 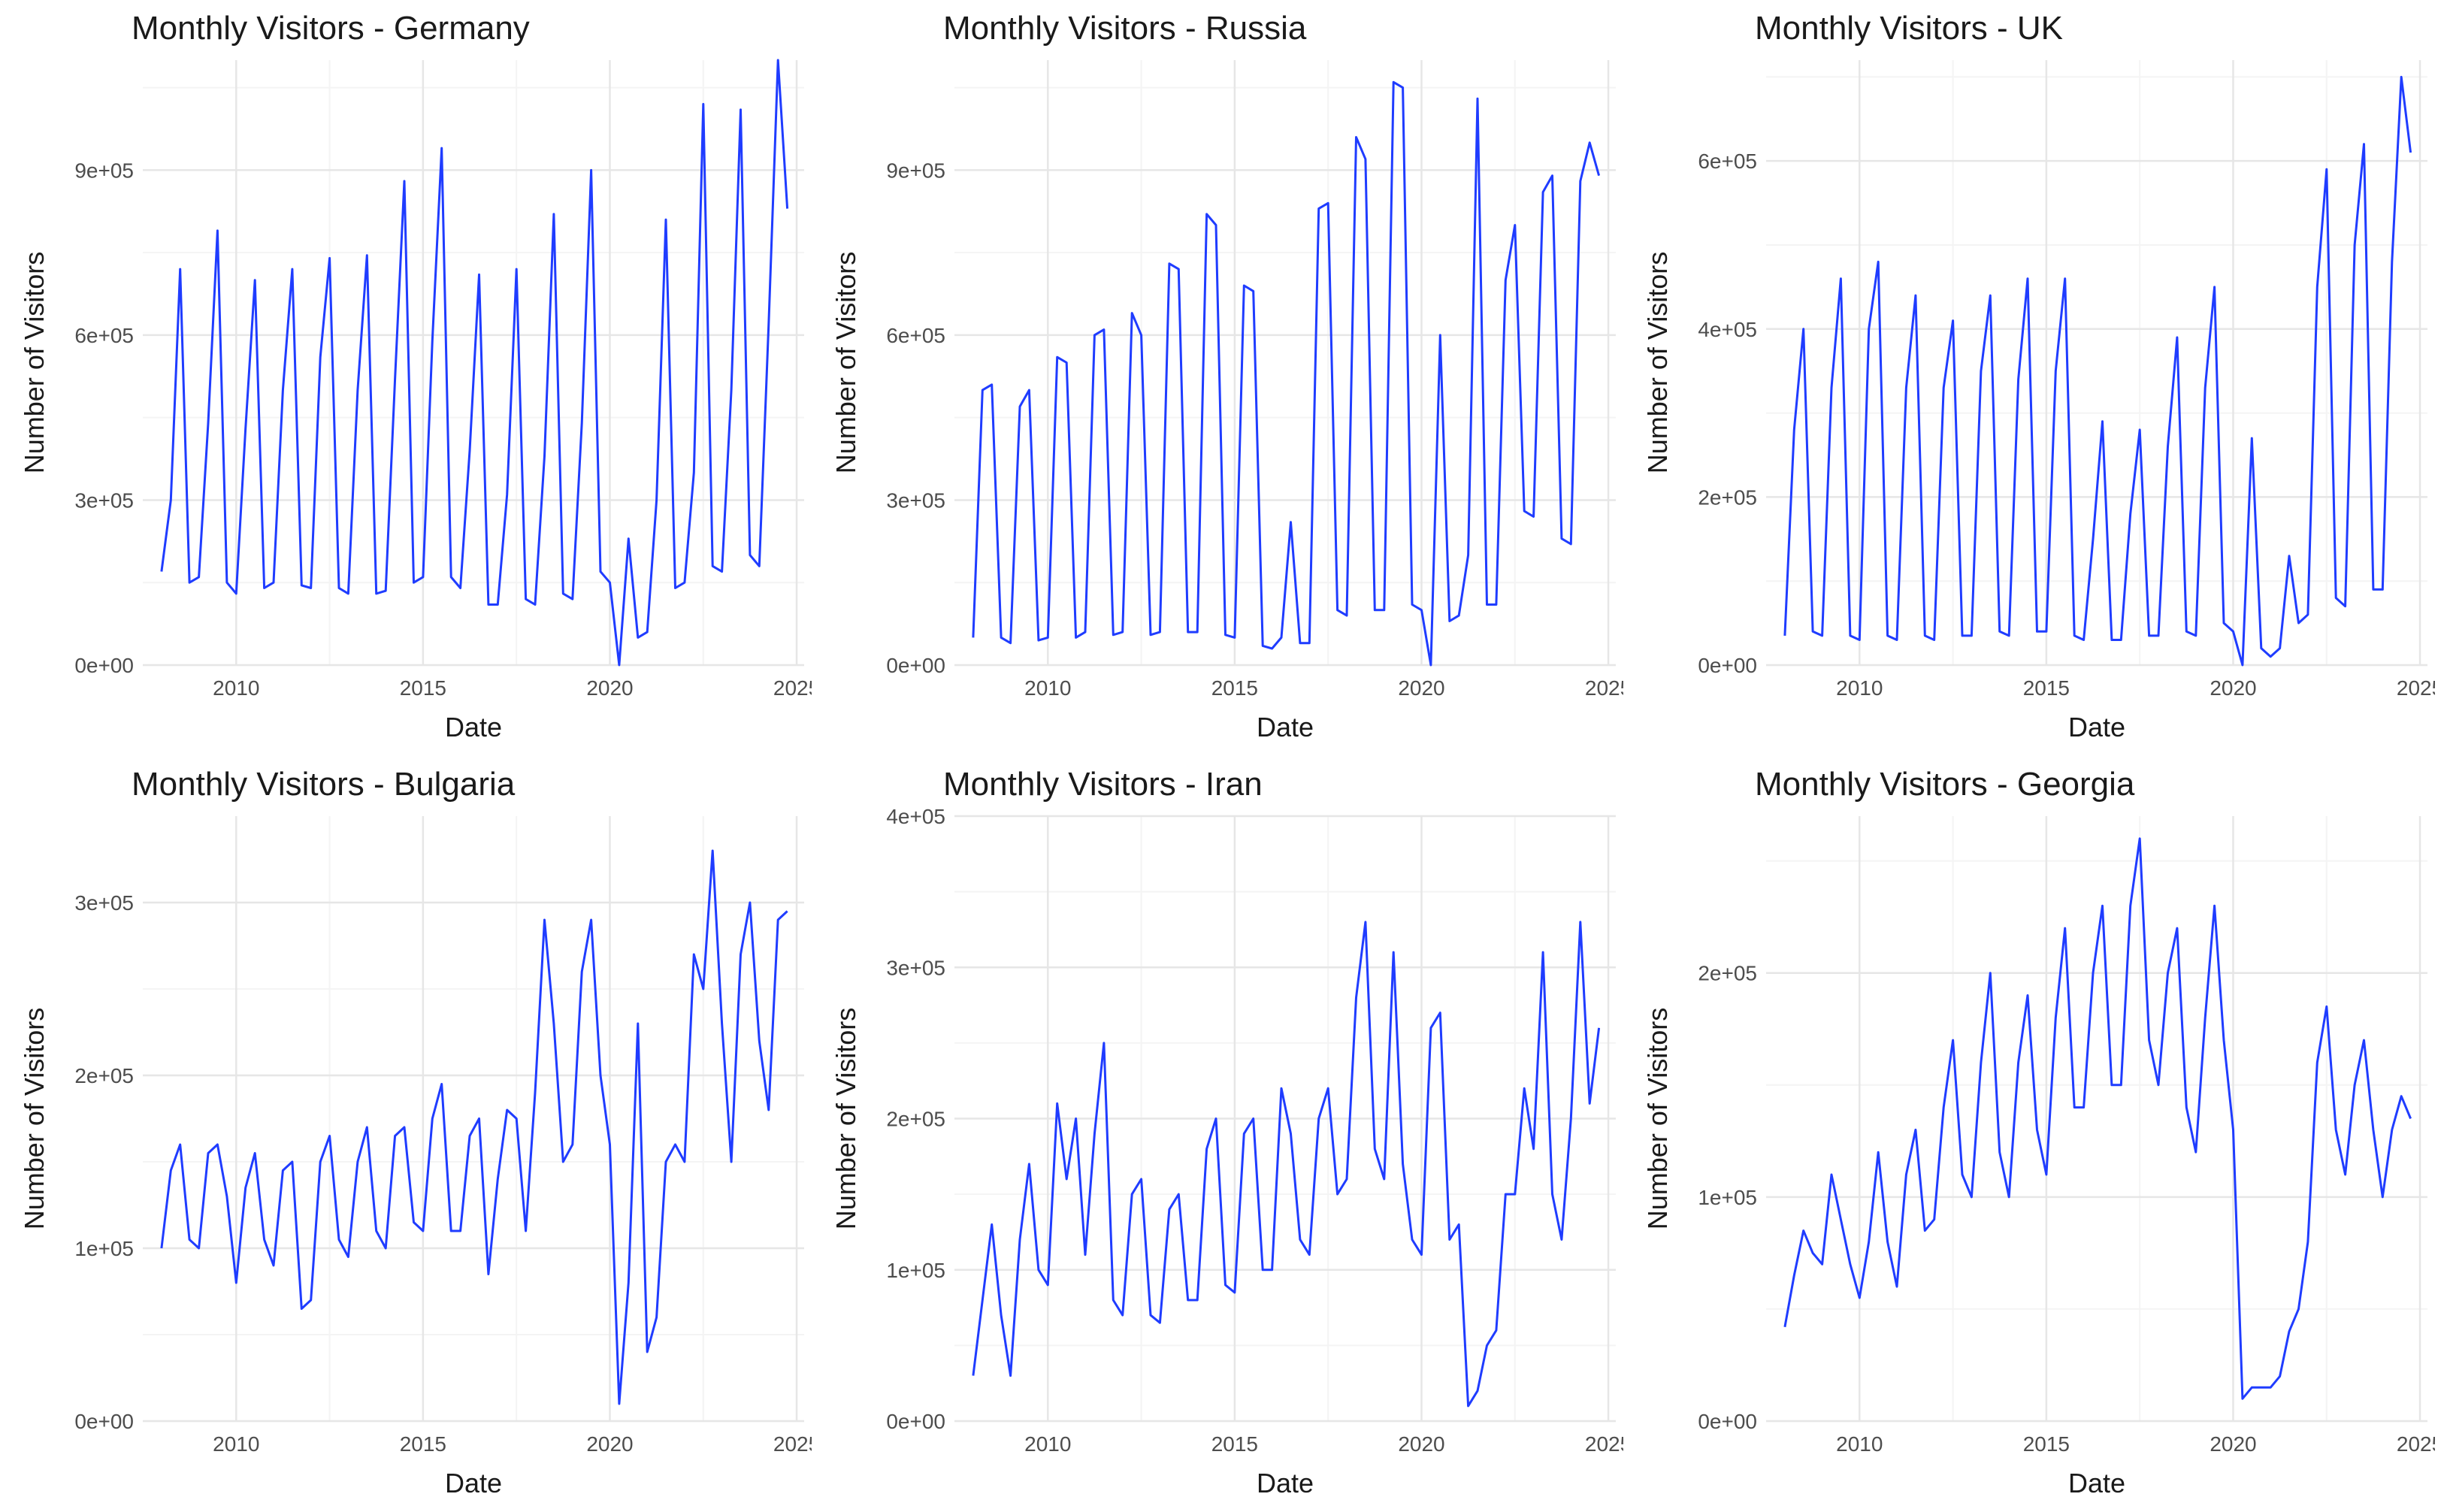 What do you see at coordinates (1125, 29) in the screenshot?
I see `chart-title: Monthly Visitors - Russia` at bounding box center [1125, 29].